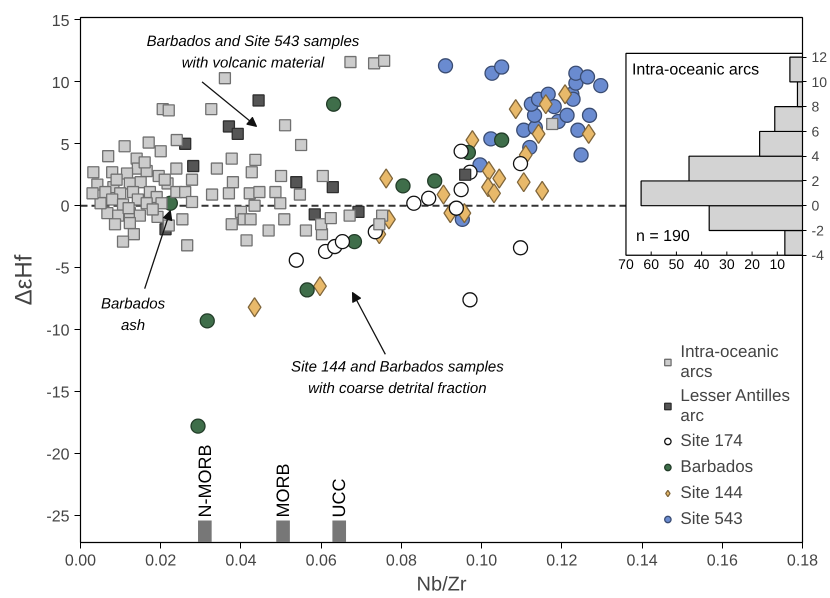  Describe the element at coordinates (729, 362) in the screenshot. I see `legend-label: Intra-oceanic arcs` at that location.